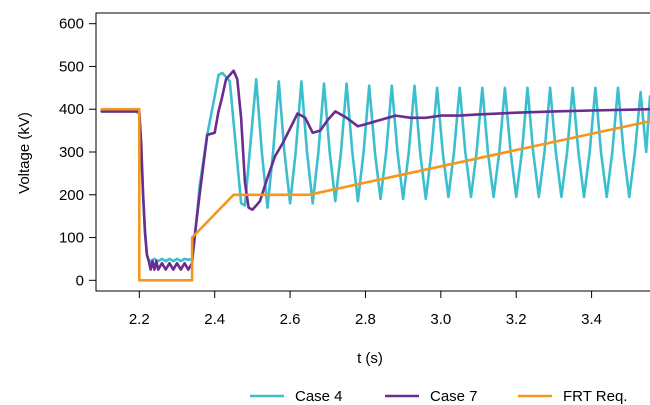  I want to click on y-tick-label: 400, so click(71, 109).